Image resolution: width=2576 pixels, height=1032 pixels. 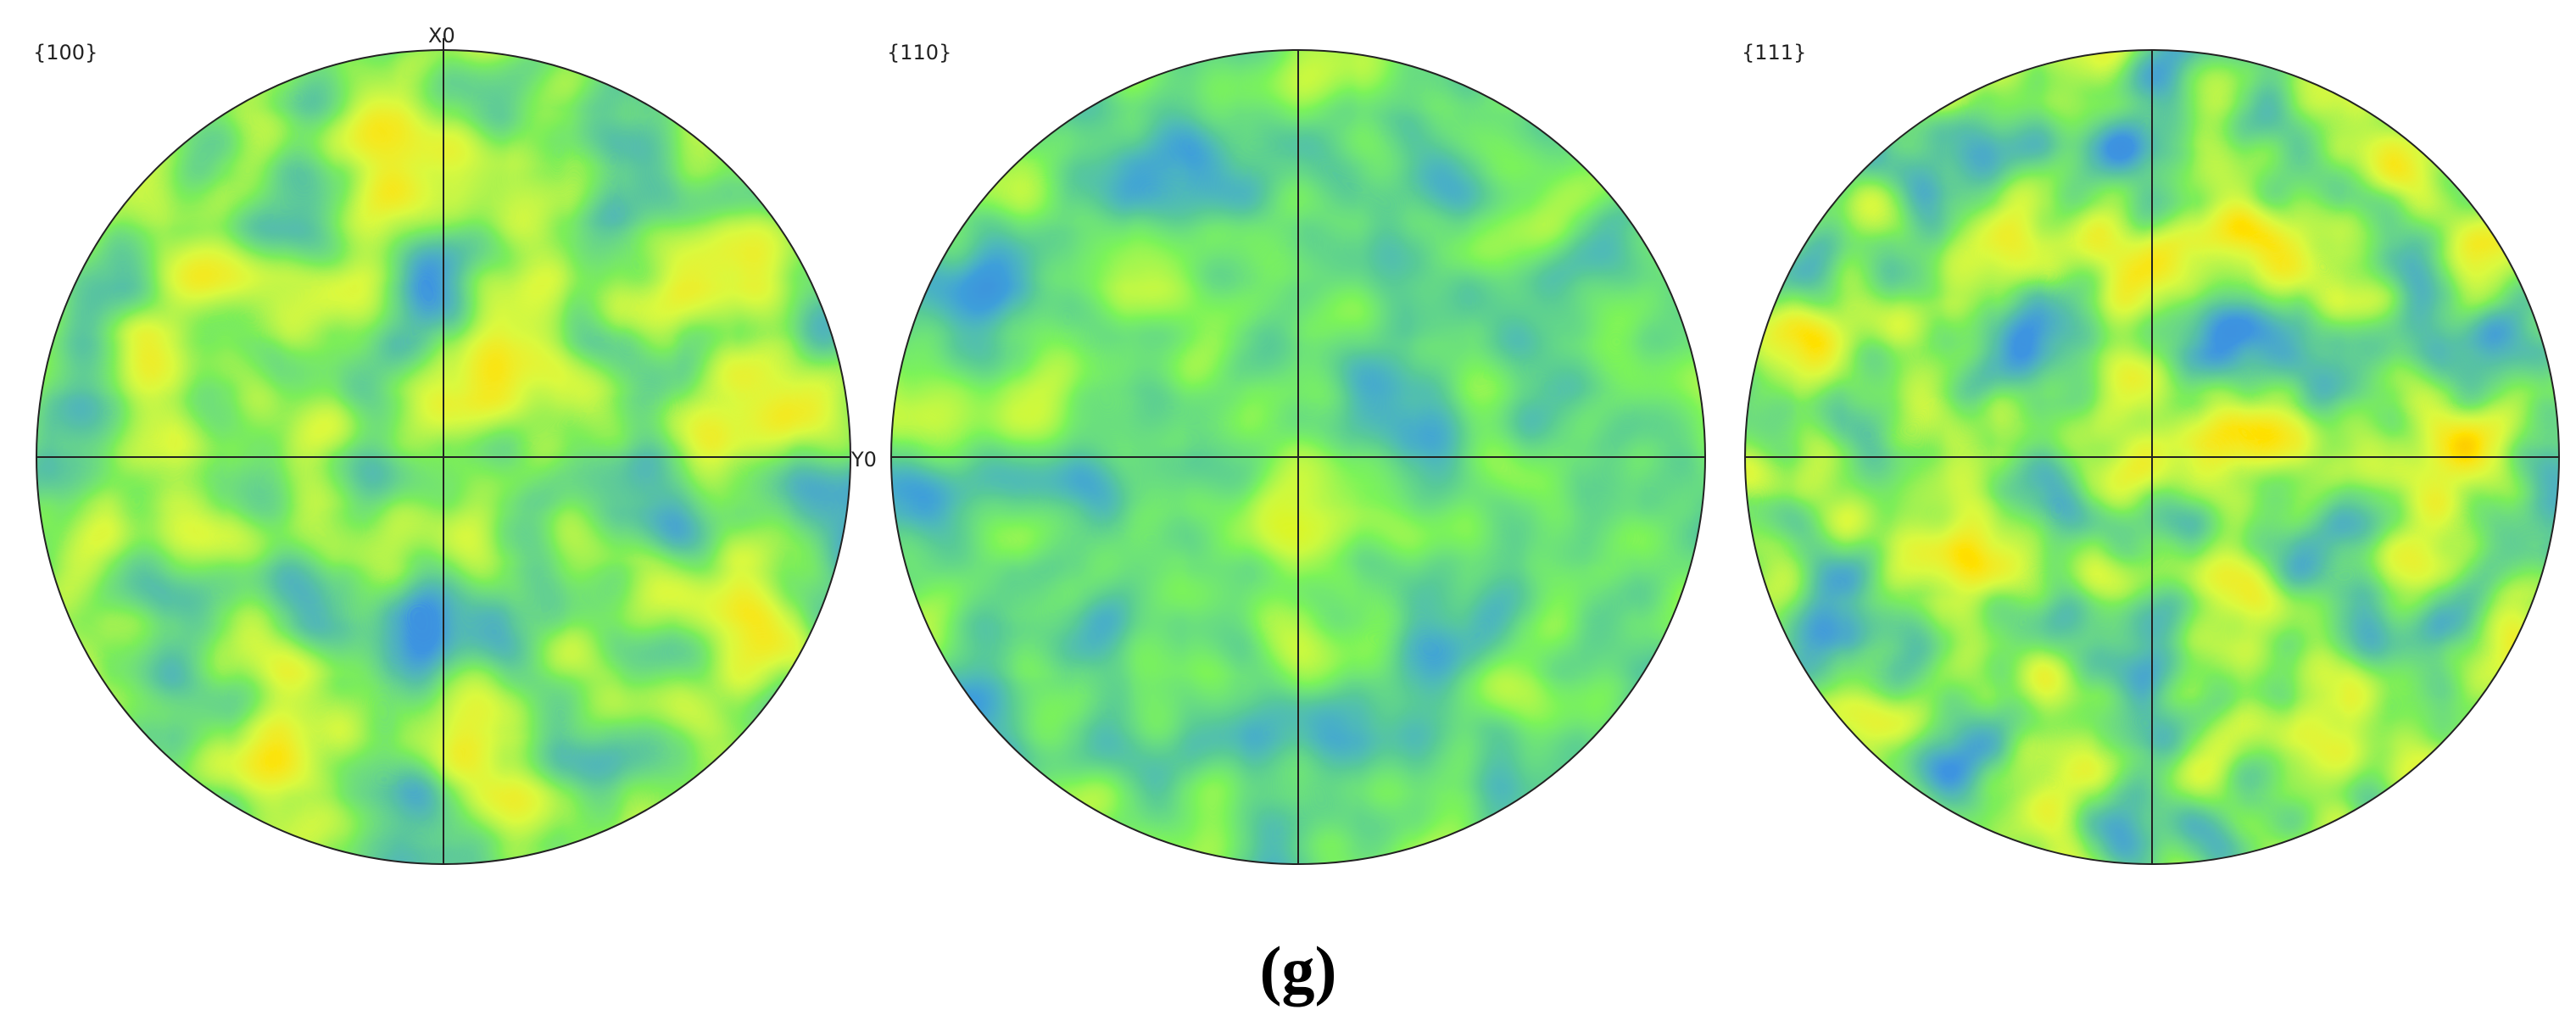 I want to click on caption: (g), so click(x=1298, y=970).